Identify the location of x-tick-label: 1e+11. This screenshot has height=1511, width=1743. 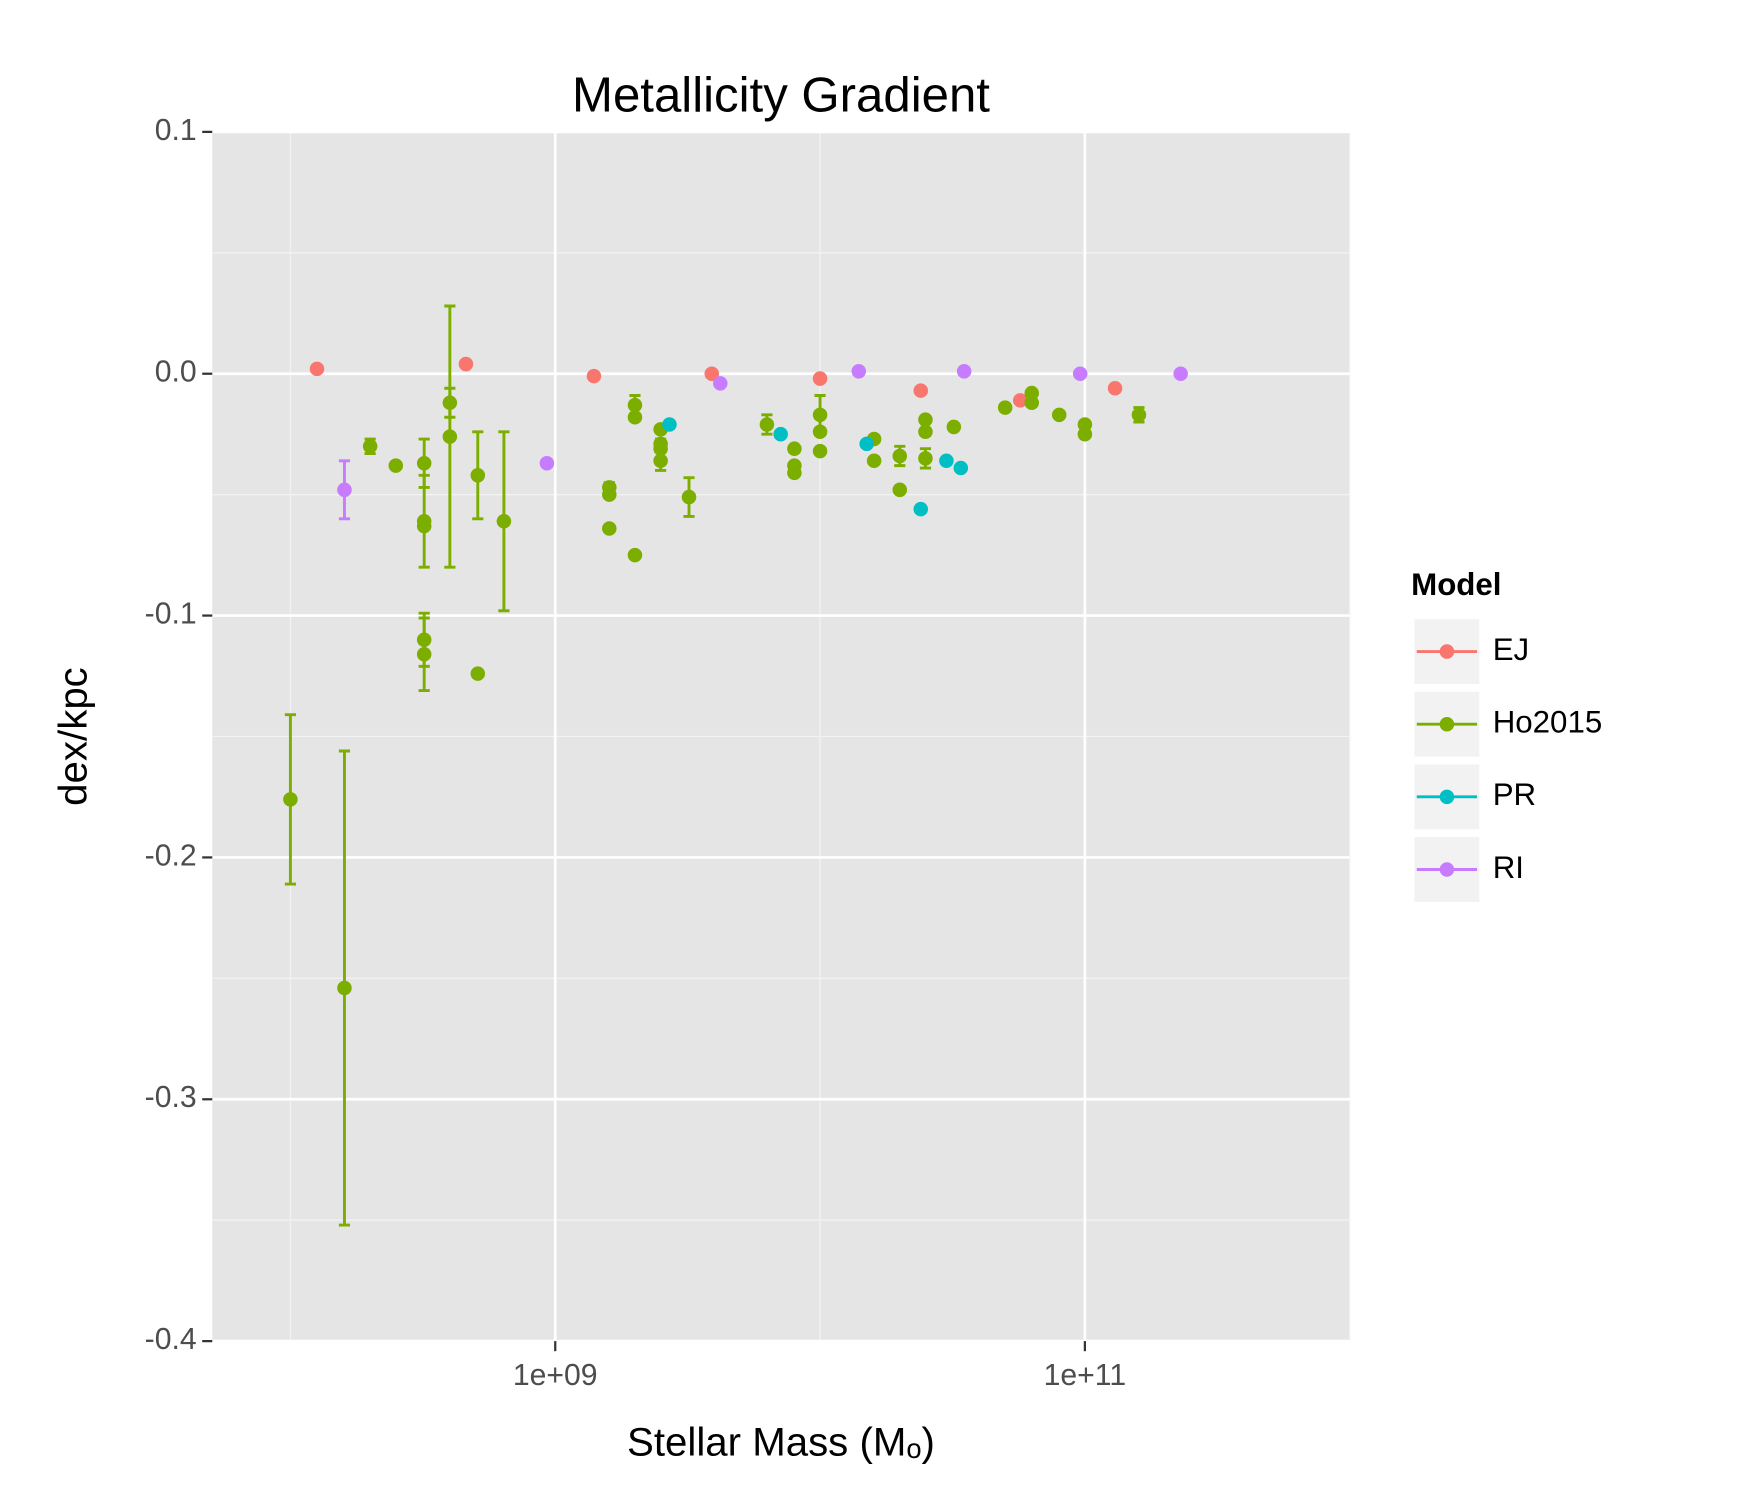
(1085, 1375).